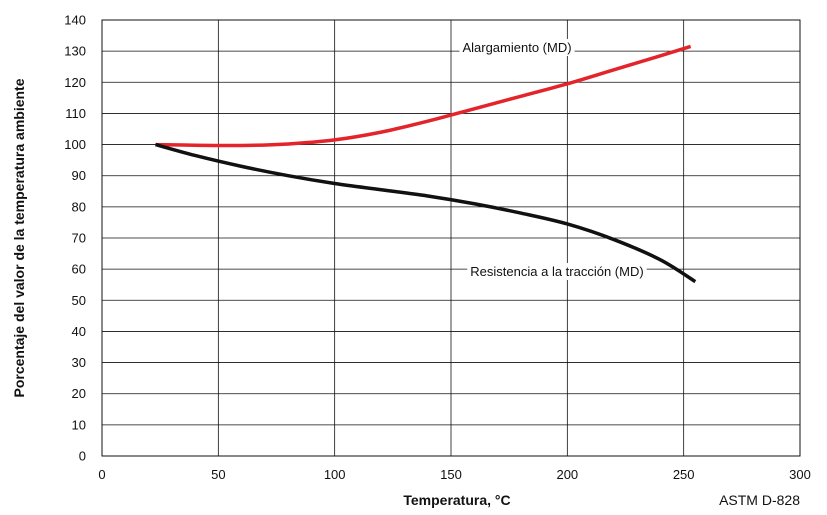 This screenshot has width=827, height=515. I want to click on x-tick-label: 200, so click(567, 474).